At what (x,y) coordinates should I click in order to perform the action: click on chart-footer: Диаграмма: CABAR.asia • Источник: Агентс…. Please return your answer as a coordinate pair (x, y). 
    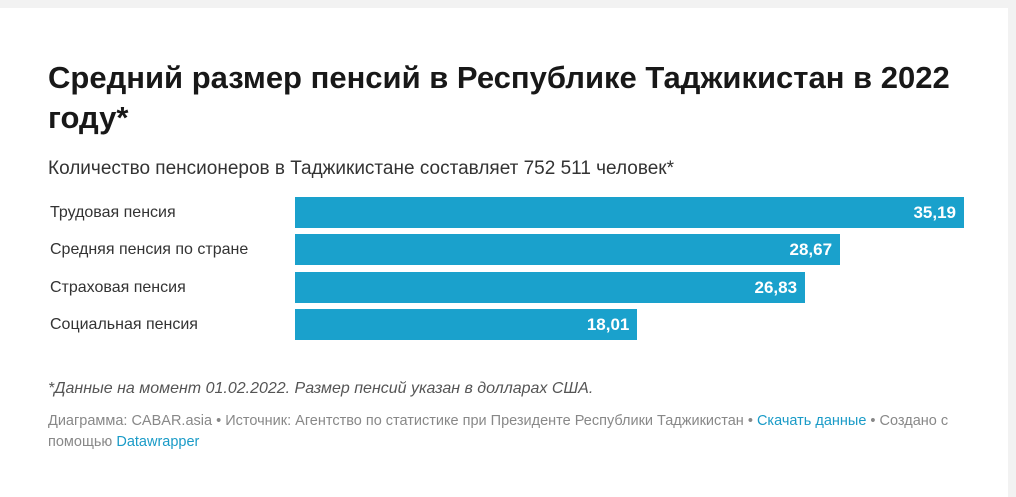
    Looking at the image, I should click on (503, 432).